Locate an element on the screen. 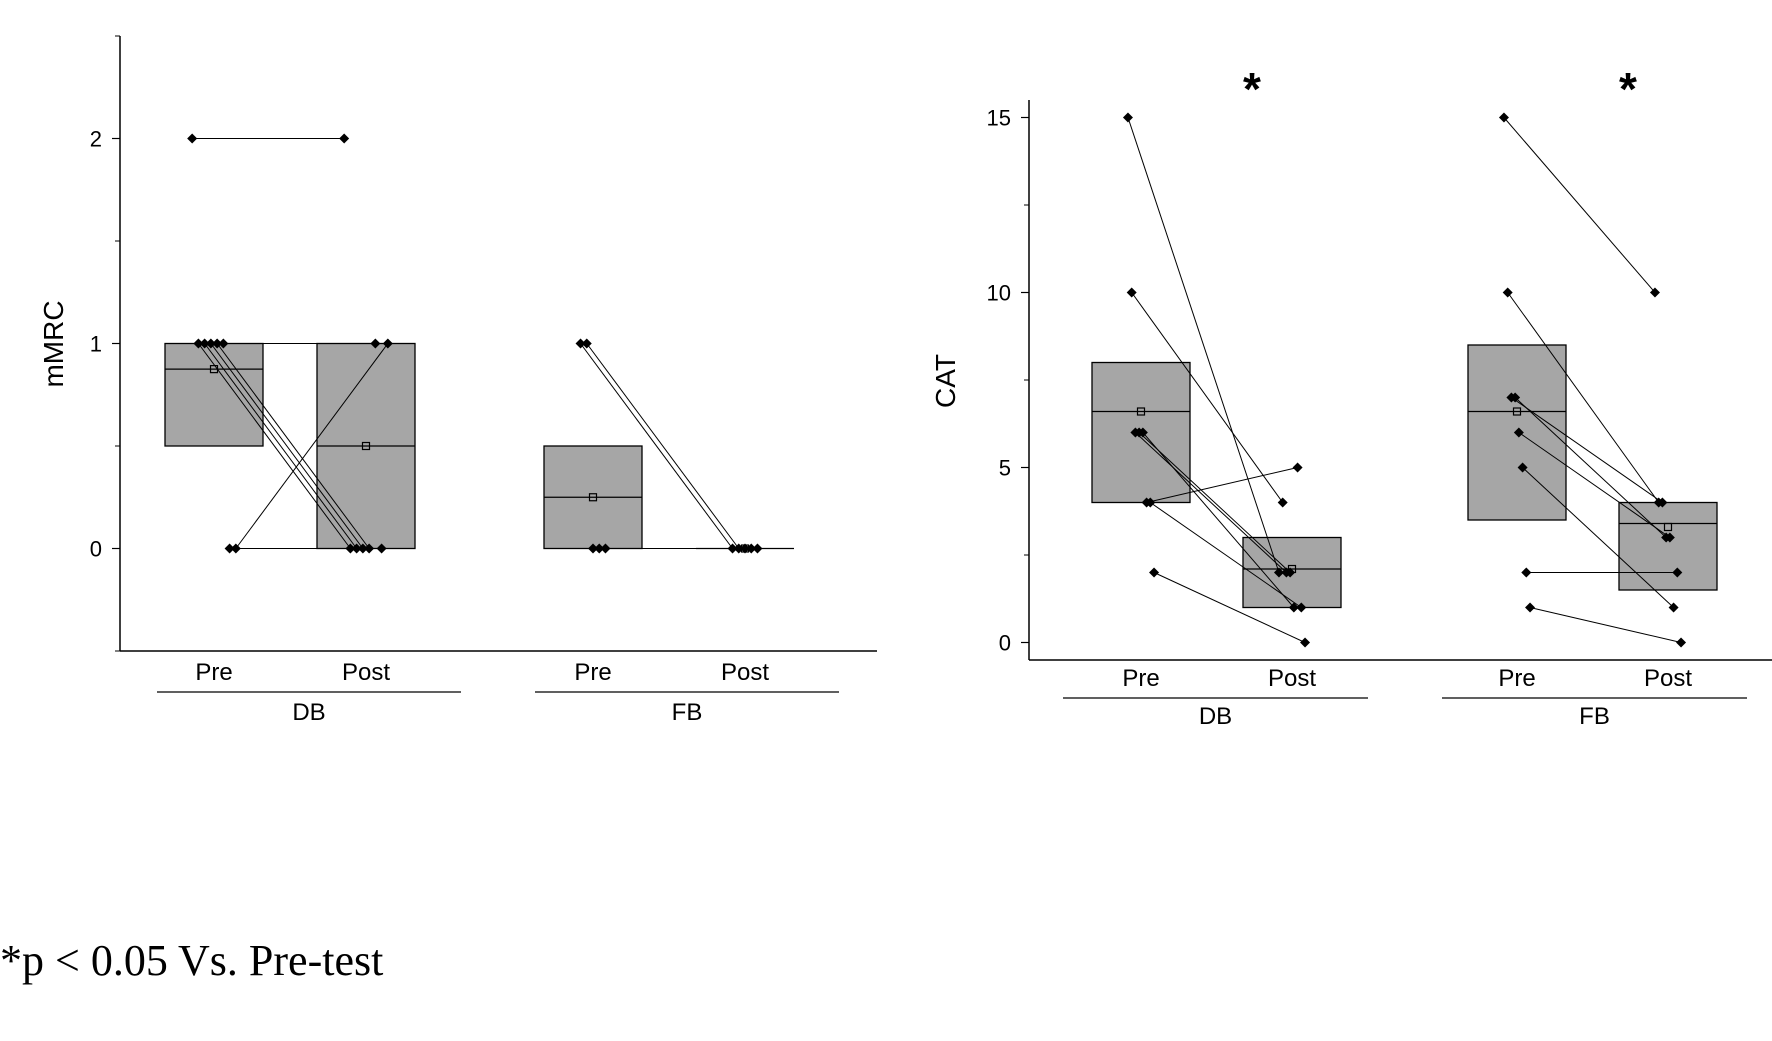  box-fb-post is located at coordinates (1668, 546).